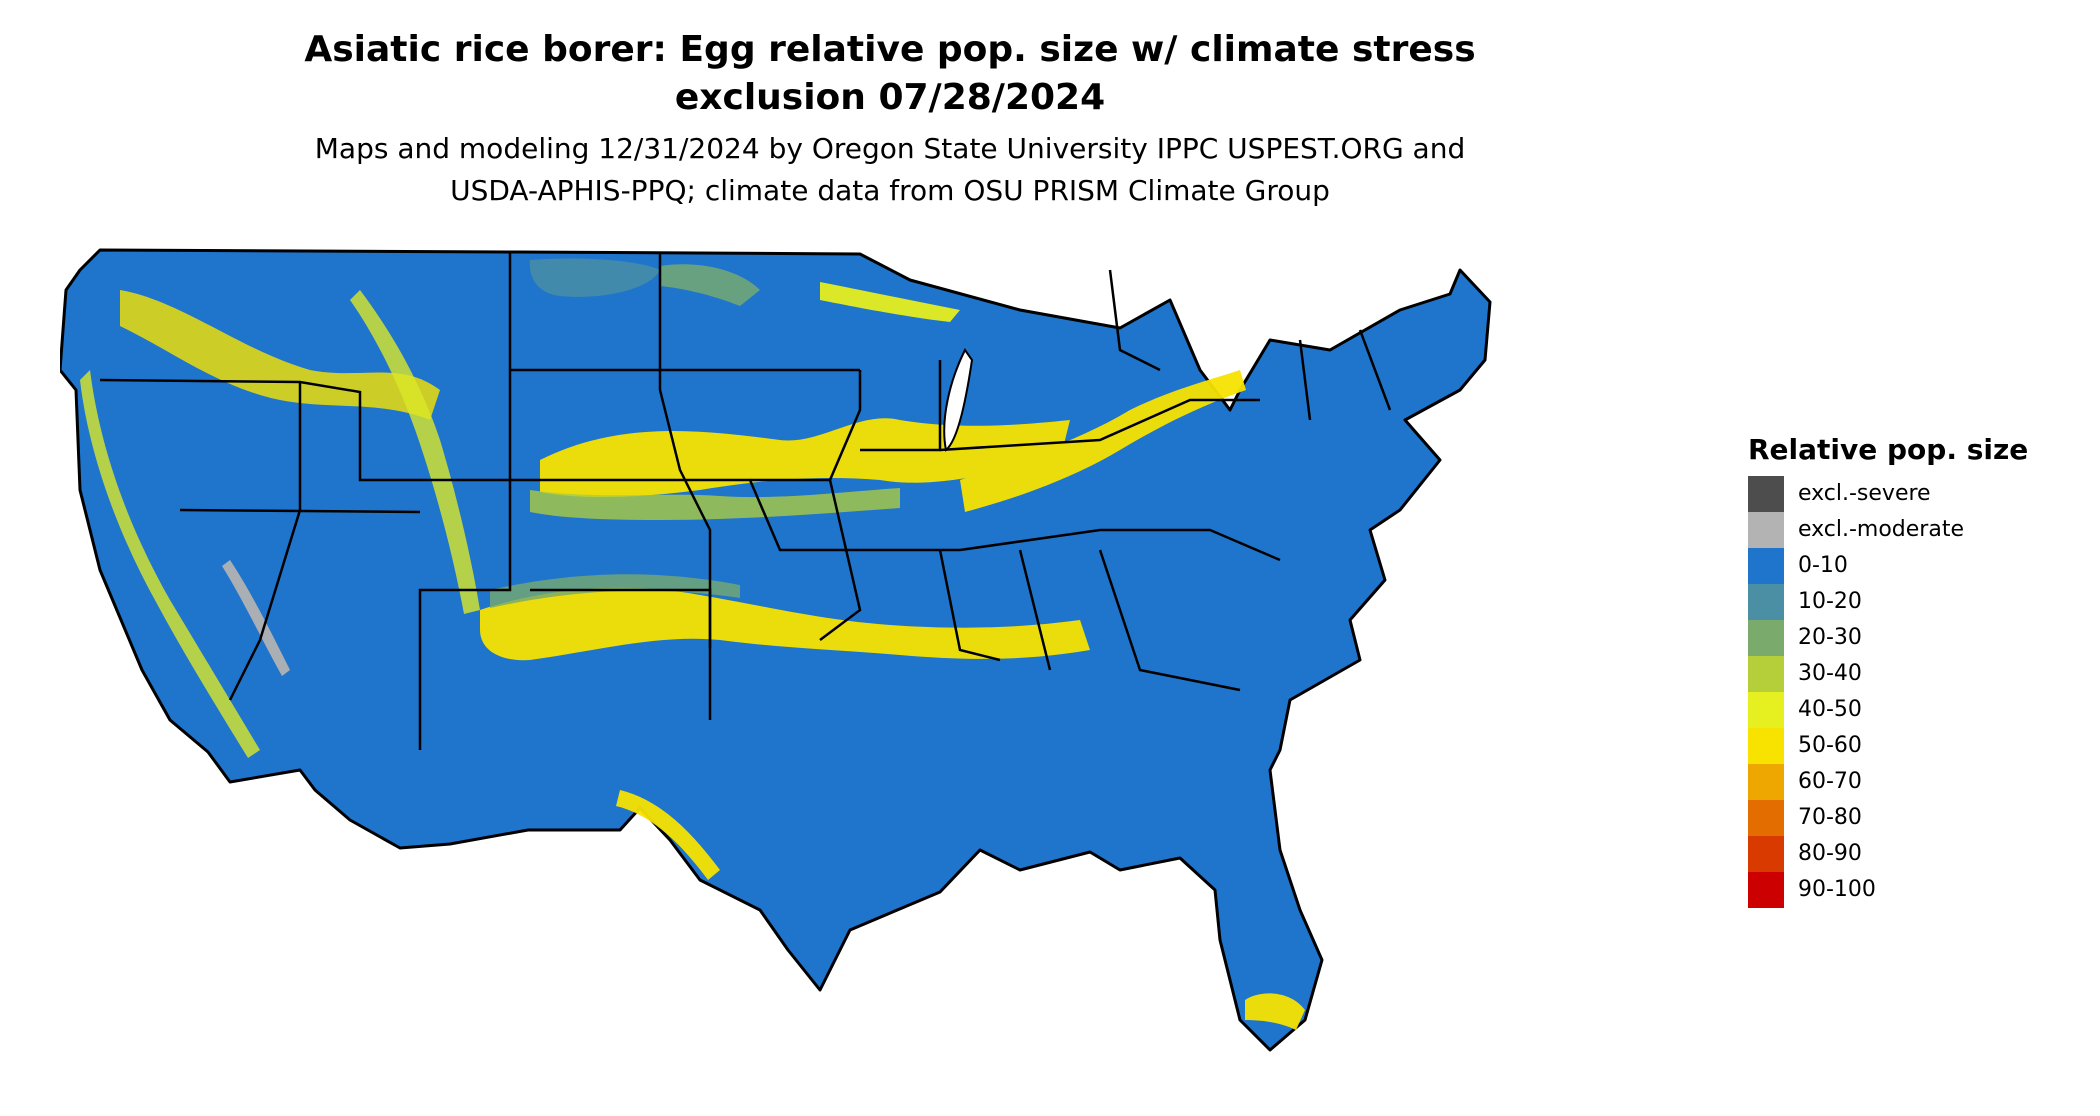  What do you see at coordinates (1908, 710) in the screenshot?
I see `legend-item: 40-50` at bounding box center [1908, 710].